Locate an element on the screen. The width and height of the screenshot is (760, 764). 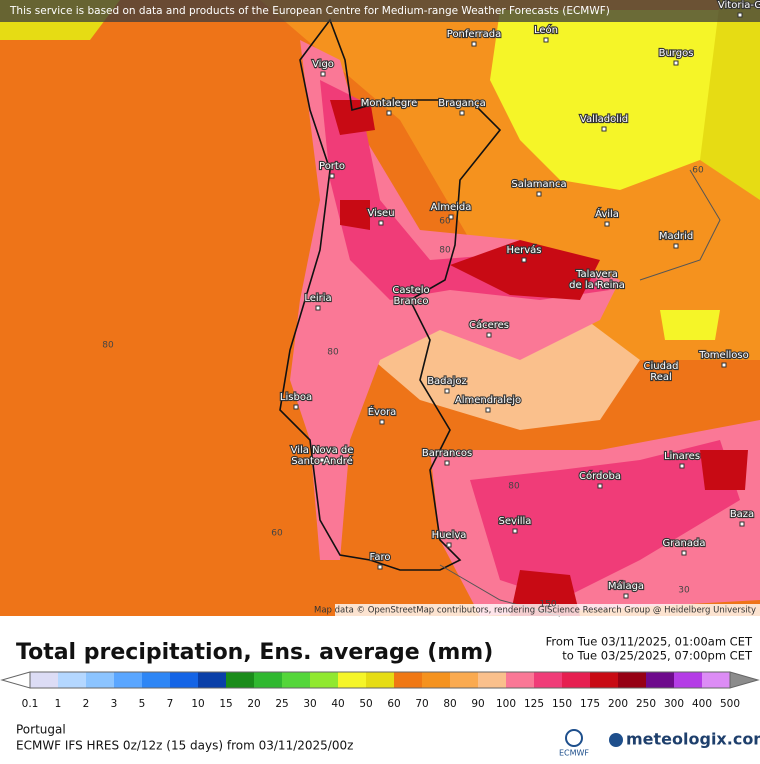
legend-arrow-high is located at coordinates (744, 680).